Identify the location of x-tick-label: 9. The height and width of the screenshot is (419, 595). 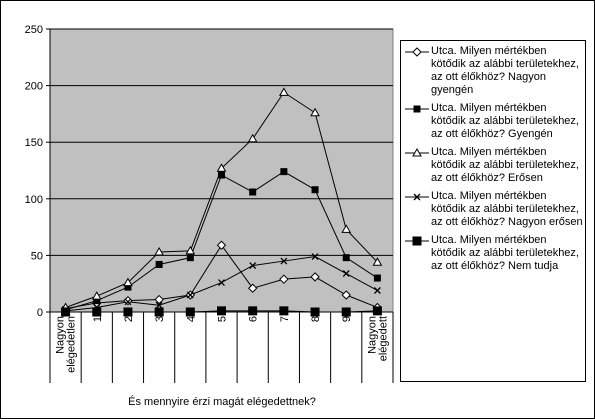
(347, 319).